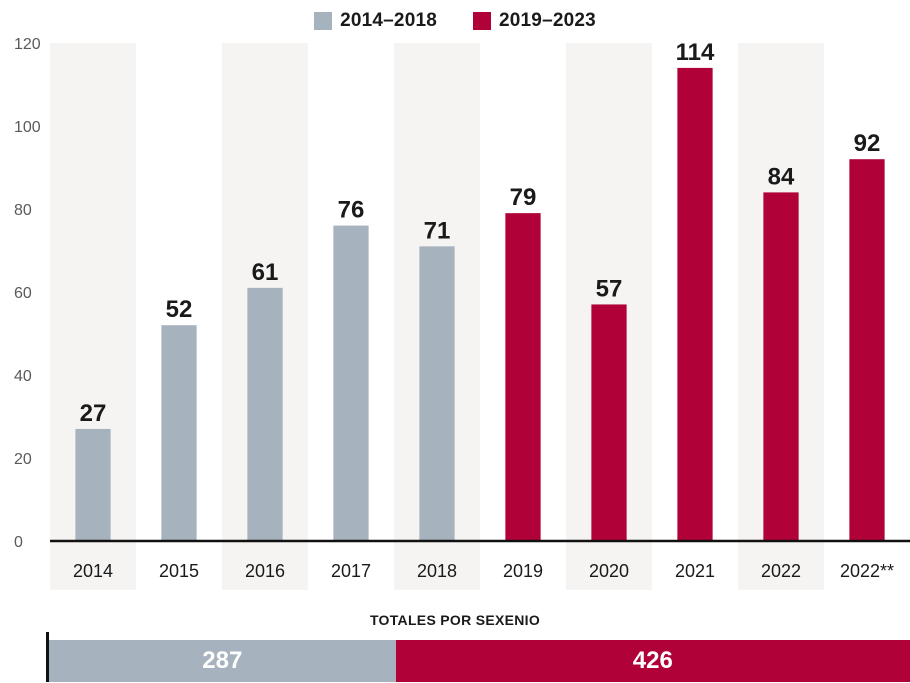 This screenshot has width=910, height=683. I want to click on data-label: 92, so click(867, 143).